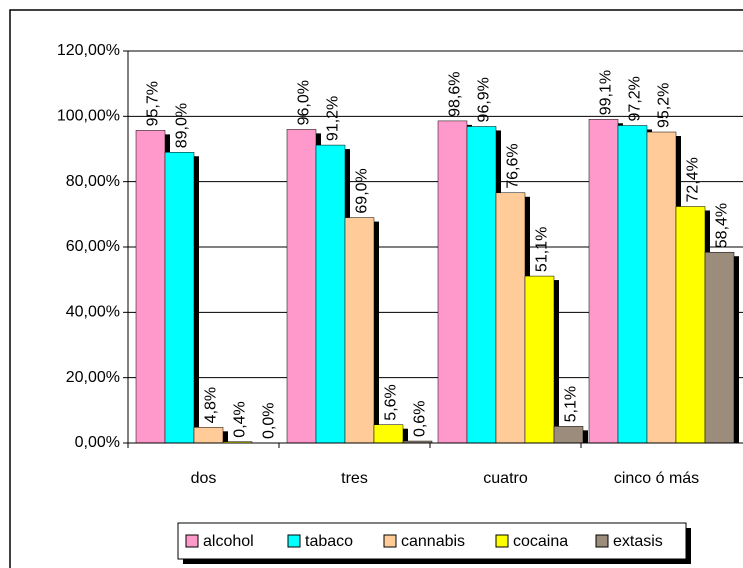 The image size is (743, 568). Describe the element at coordinates (513, 165) in the screenshot. I see `data-label: 76,6%` at that location.